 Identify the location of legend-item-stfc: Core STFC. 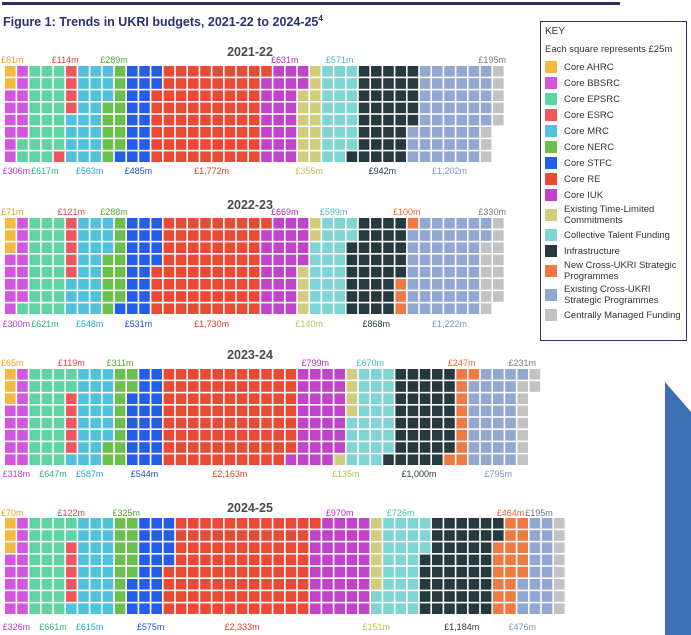
(613, 163).